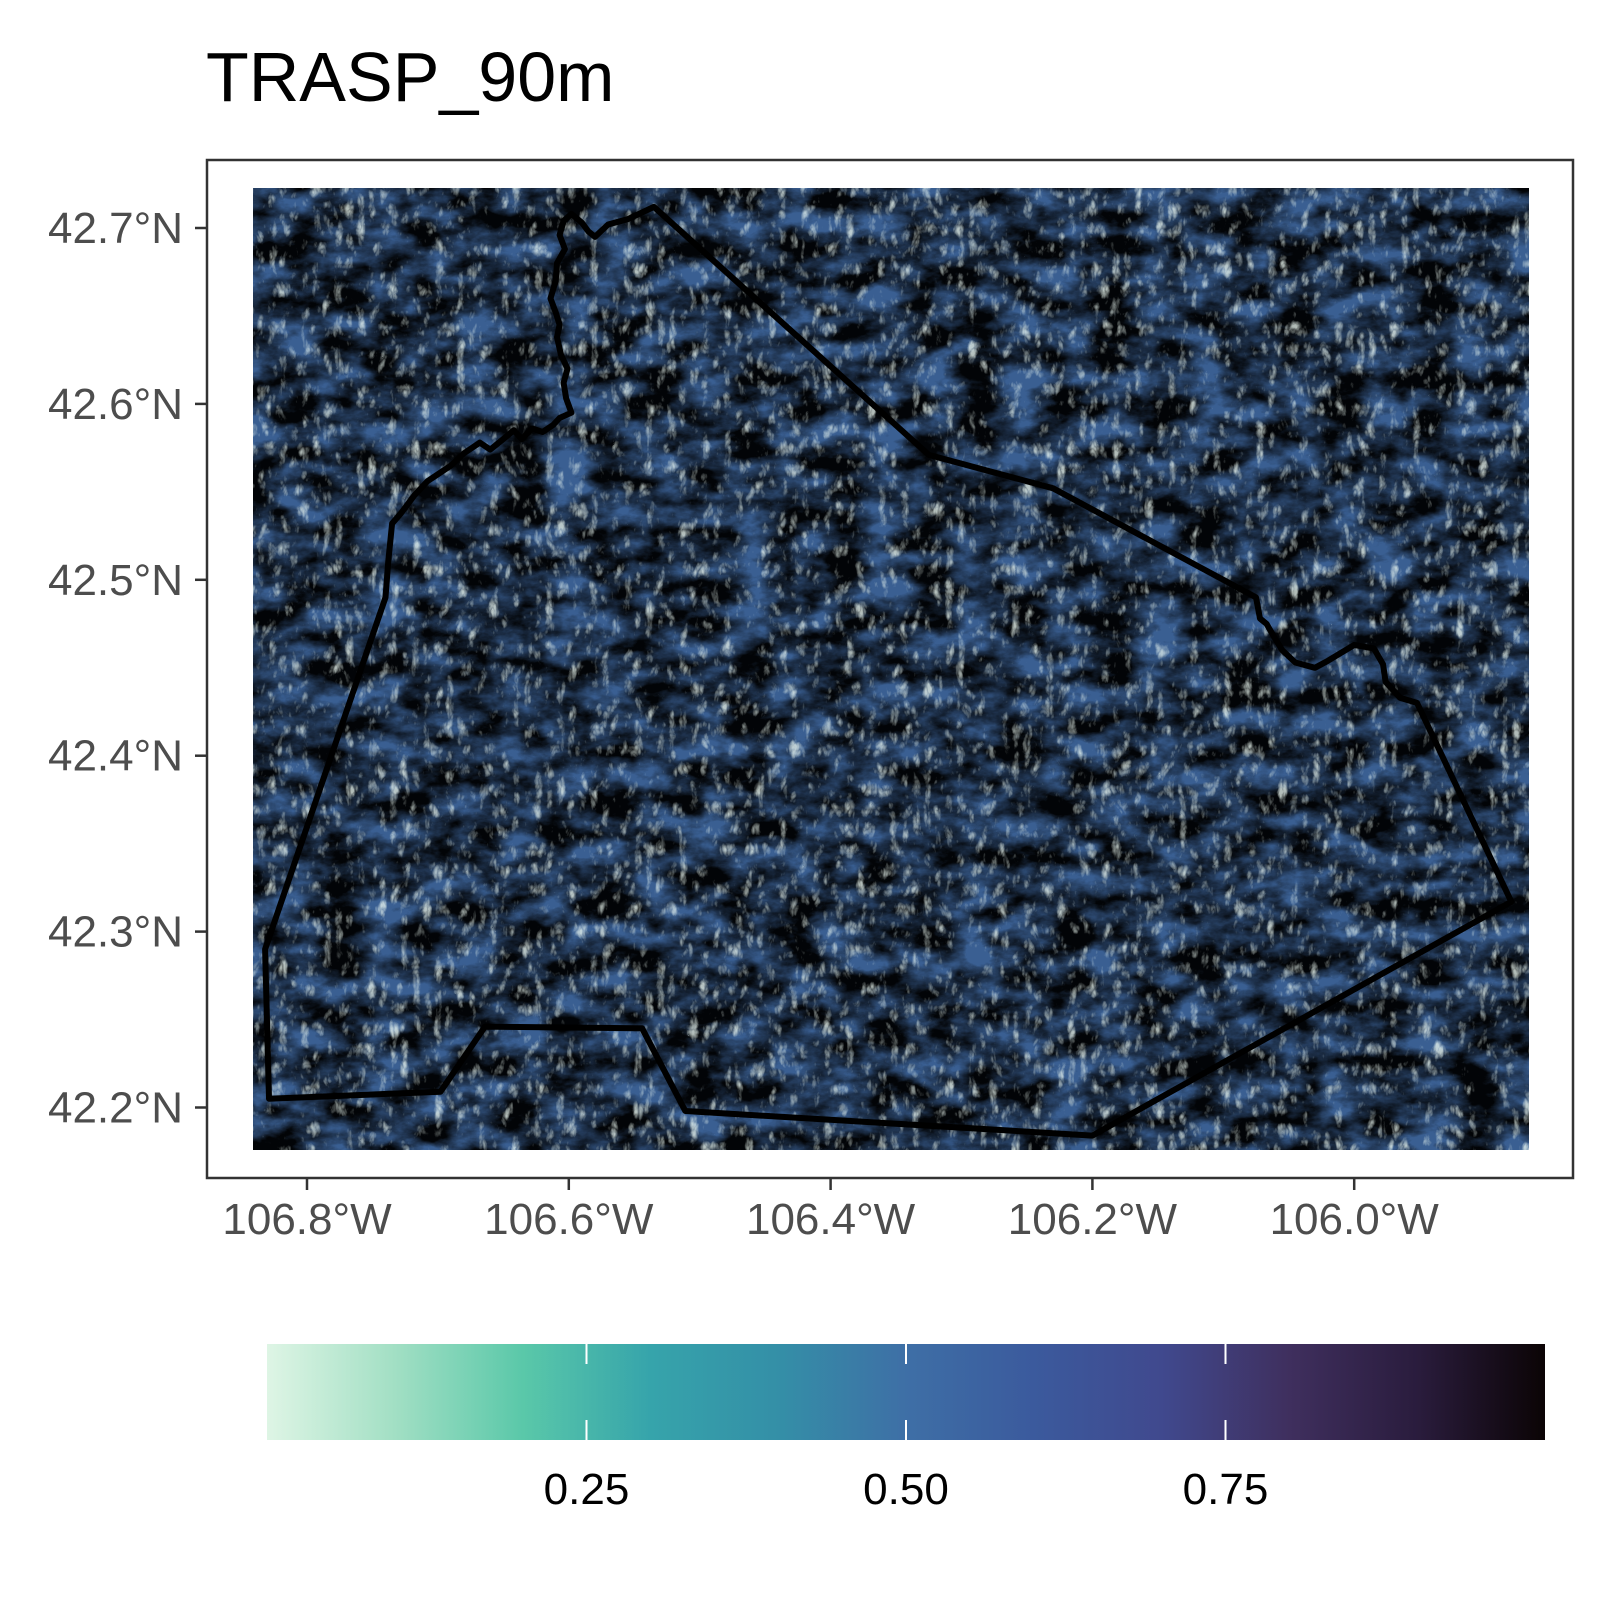  What do you see at coordinates (115, 580) in the screenshot?
I see `y-tick-label: 42.5°N` at bounding box center [115, 580].